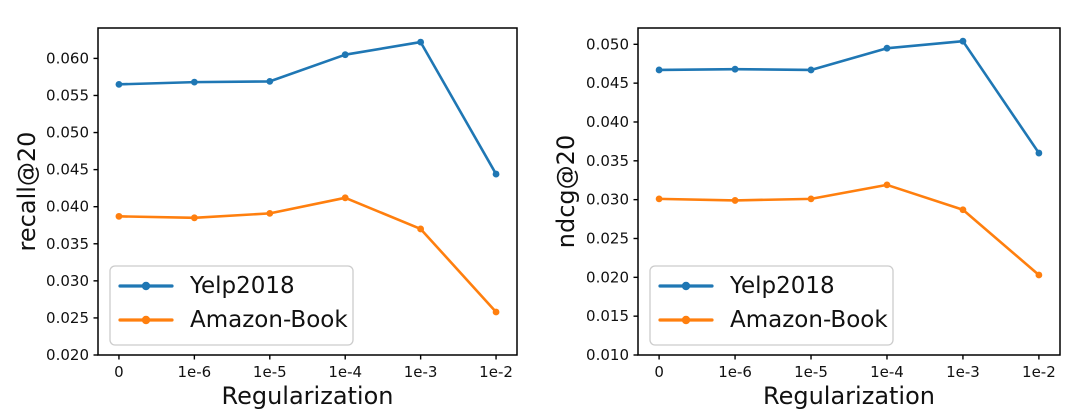 The height and width of the screenshot is (415, 1078). Describe the element at coordinates (27, 192) in the screenshot. I see `y-axis-label: recall@20` at that location.